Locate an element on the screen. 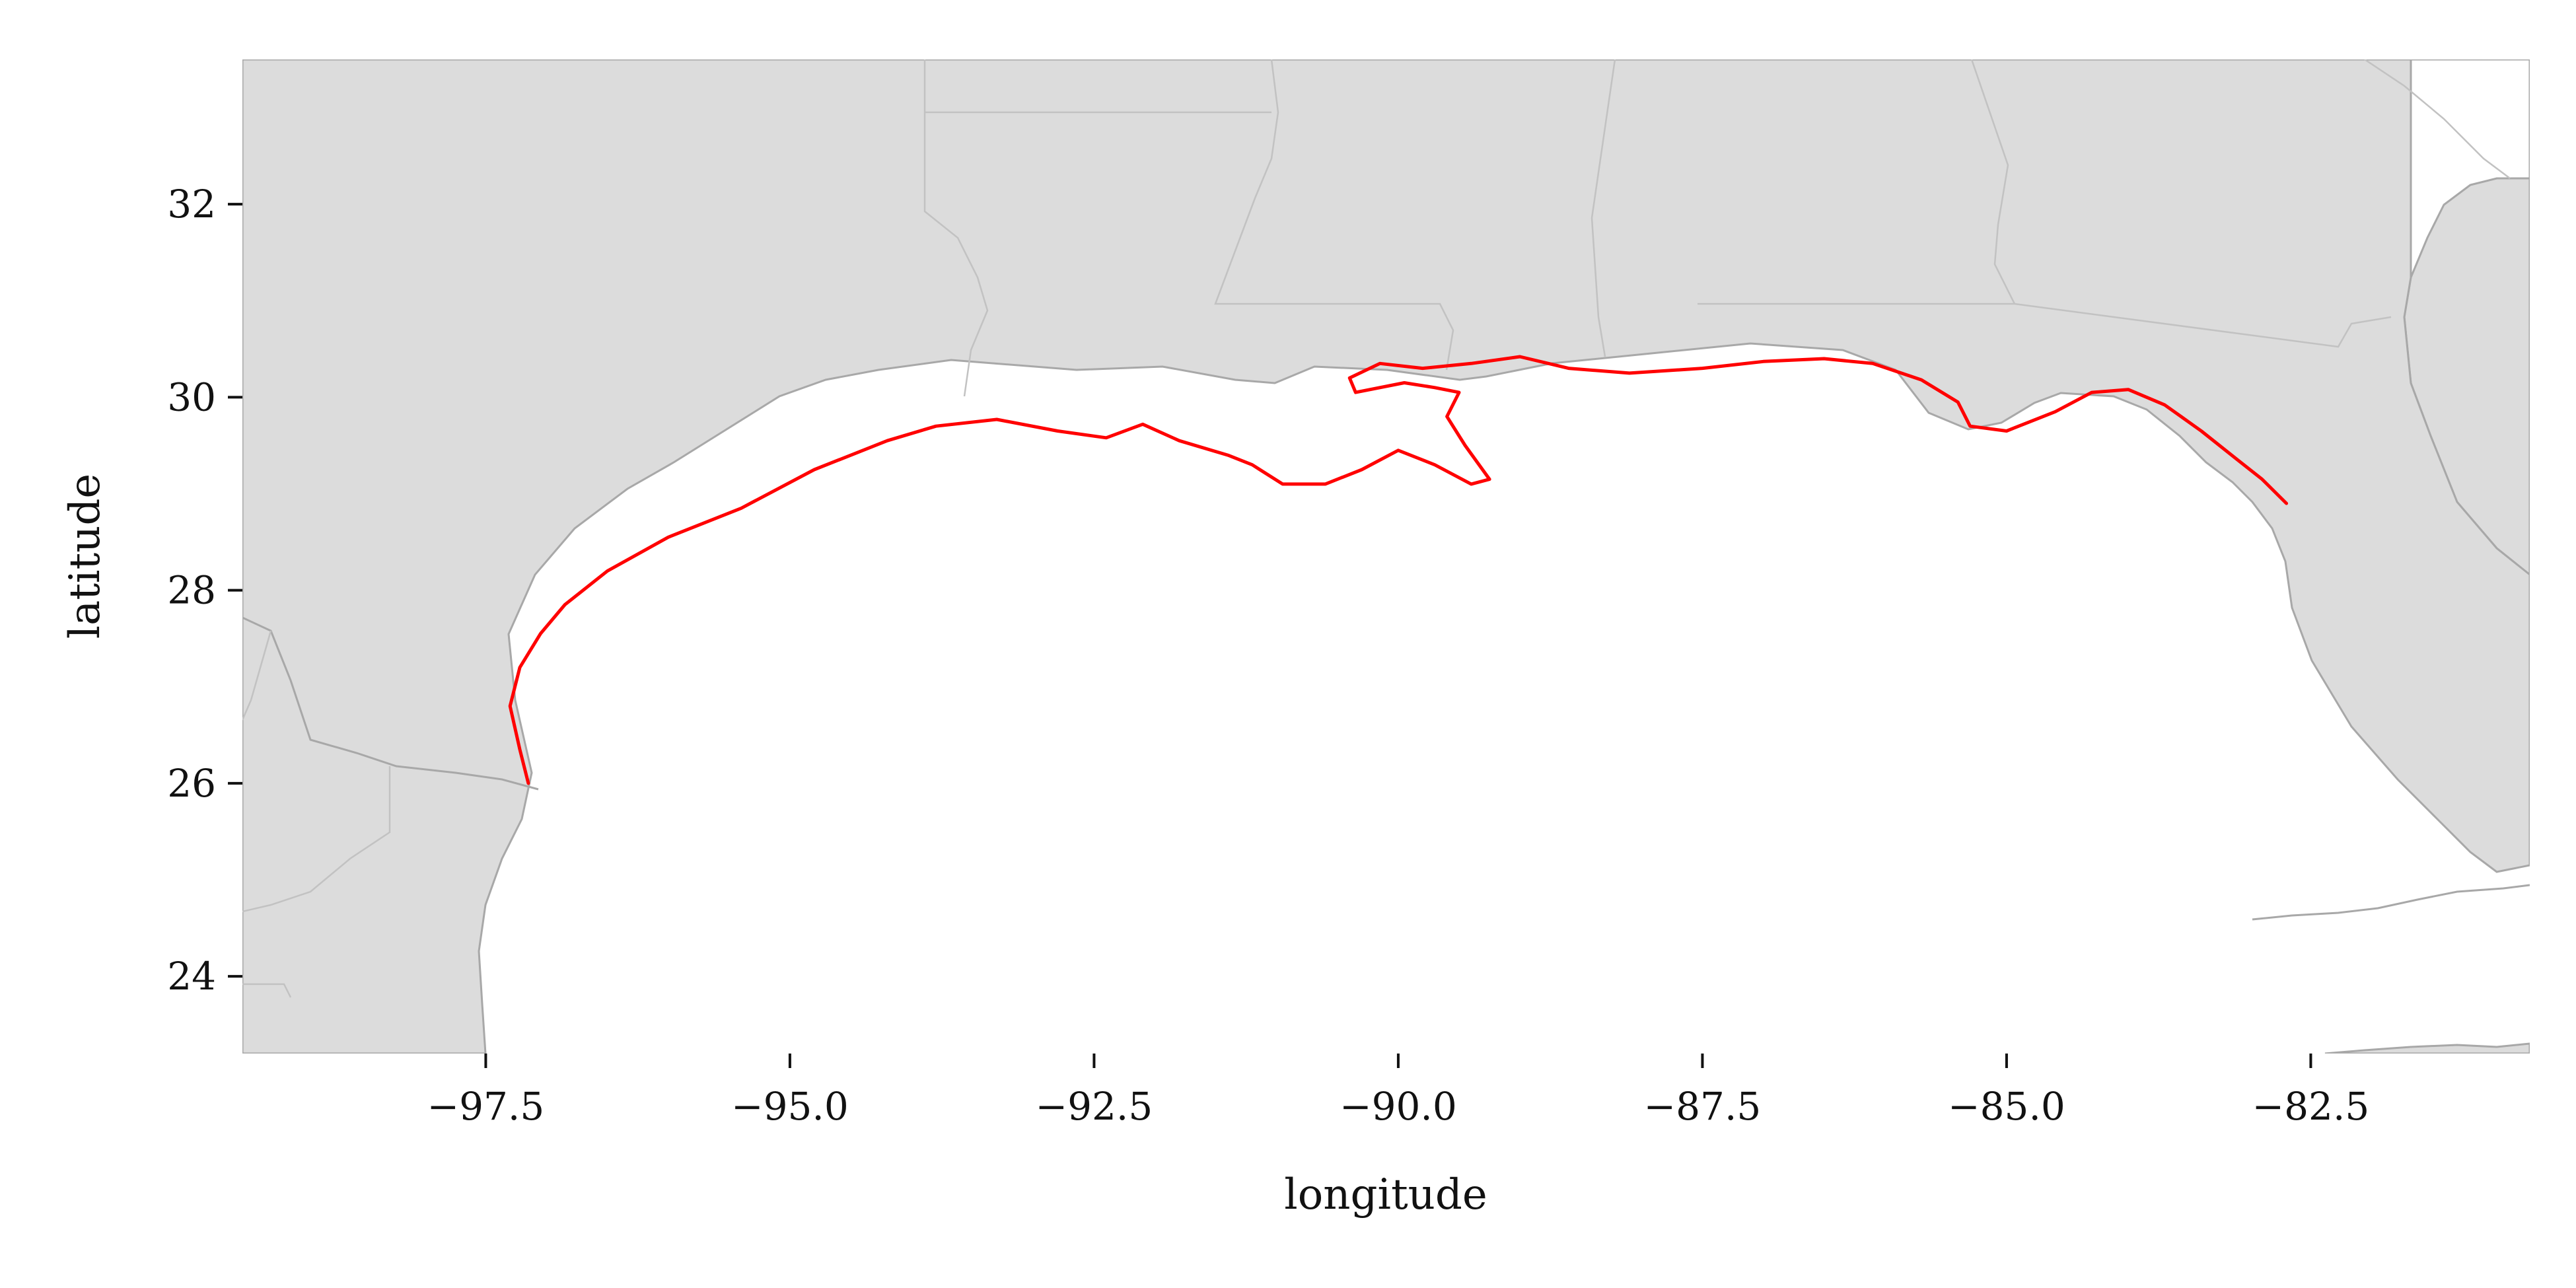  boundary-tx-la is located at coordinates (956, 228).